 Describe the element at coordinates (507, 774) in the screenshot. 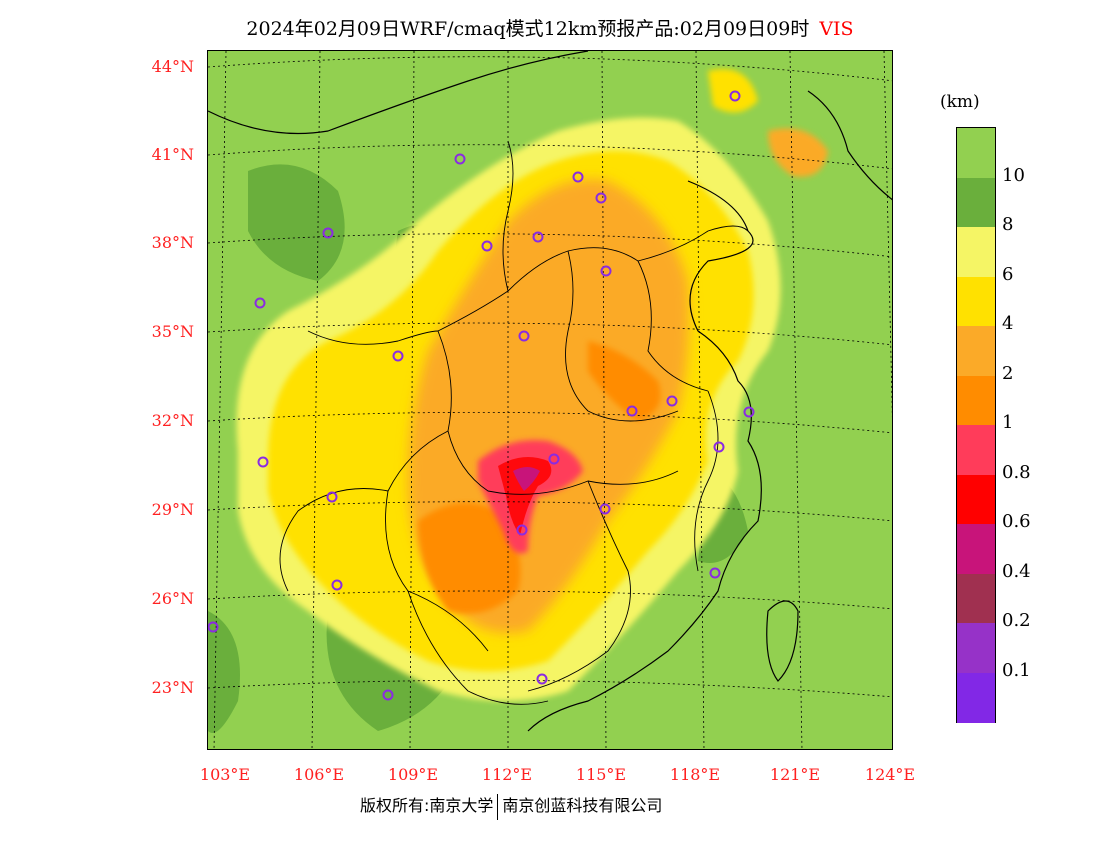

I see `lon-label-112: 112°E` at that location.